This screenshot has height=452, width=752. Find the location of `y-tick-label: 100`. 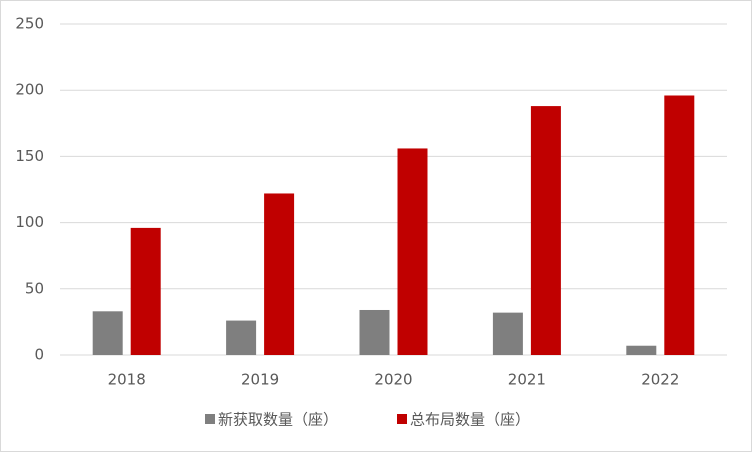

y-tick-label: 100 is located at coordinates (29, 222).